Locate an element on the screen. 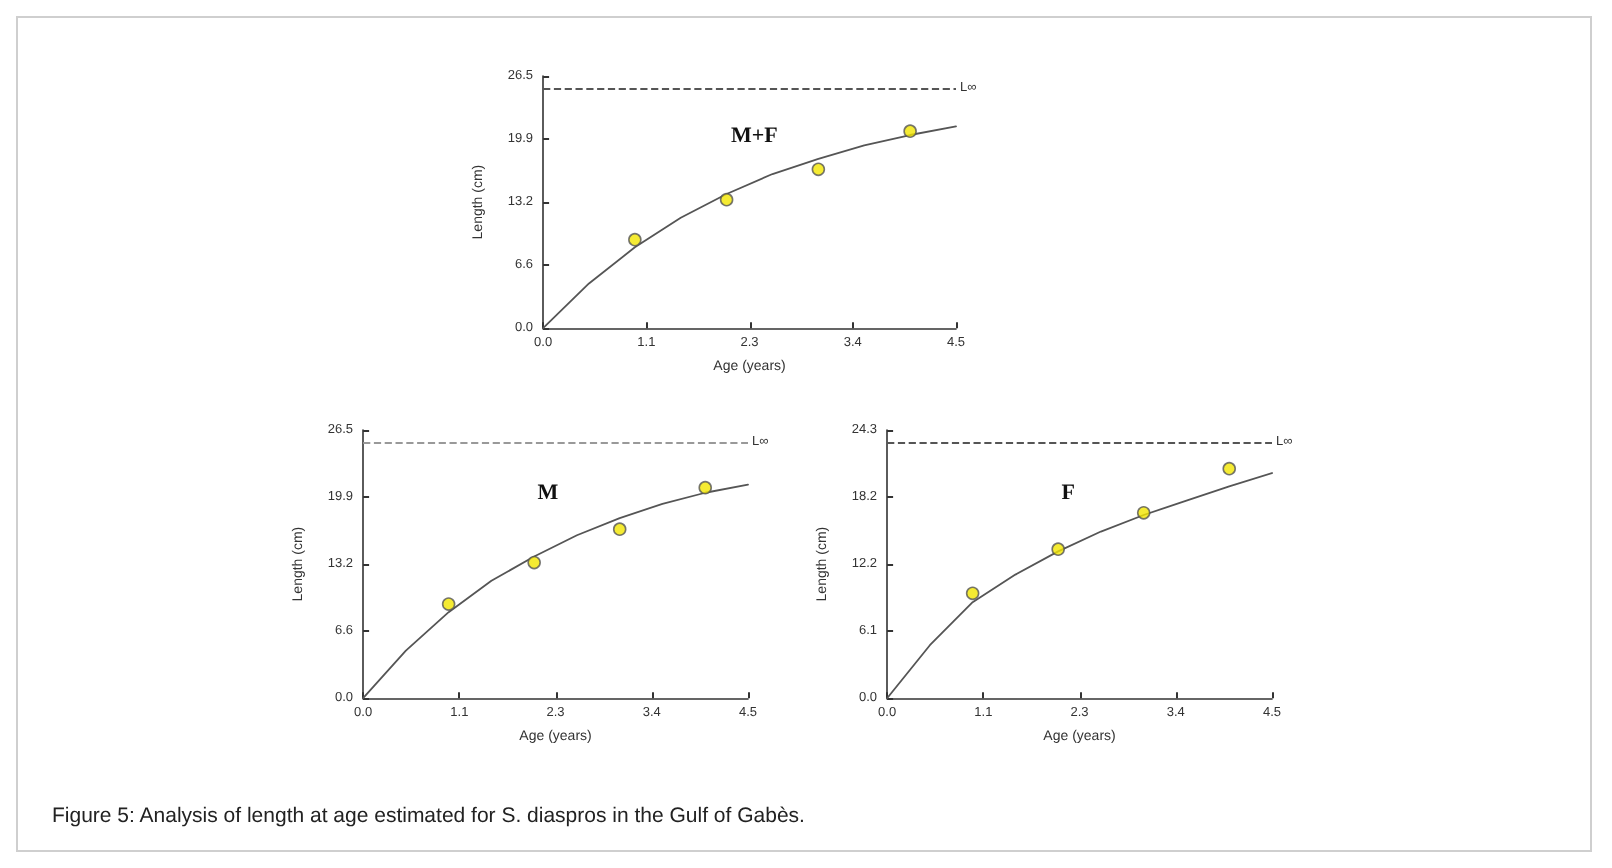 The height and width of the screenshot is (868, 1612). caption: Figure 5: Analysis of length at age estimated for S. diaspros in the Gulf of Gabès. is located at coordinates (428, 816).